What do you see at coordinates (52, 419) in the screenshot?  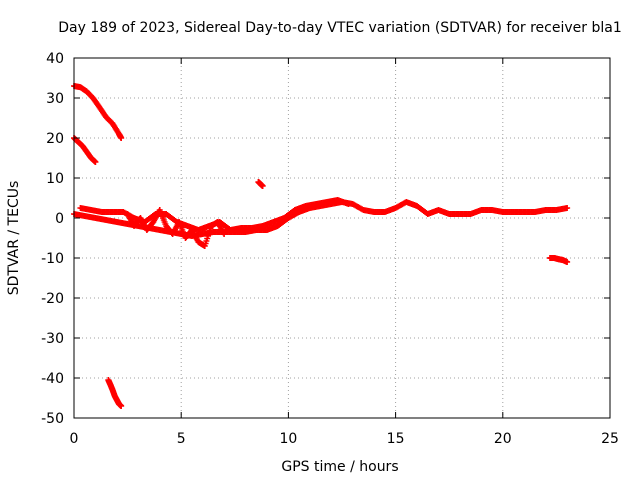 I see `y-tick-label: -50` at bounding box center [52, 419].